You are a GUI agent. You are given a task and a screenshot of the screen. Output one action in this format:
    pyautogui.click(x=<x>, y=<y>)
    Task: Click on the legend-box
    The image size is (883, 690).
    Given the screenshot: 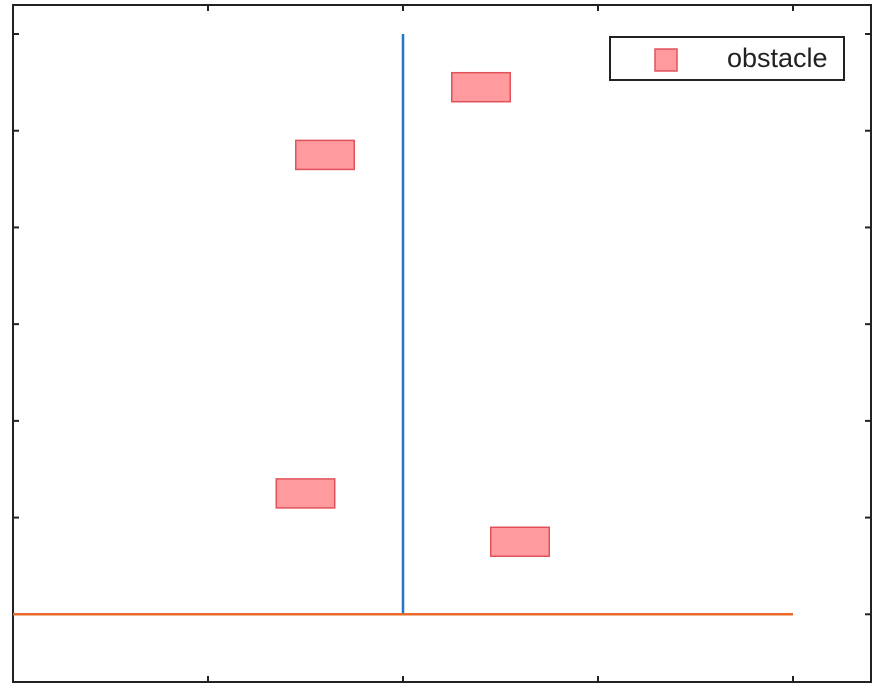 What is the action you would take?
    pyautogui.click(x=727, y=58)
    